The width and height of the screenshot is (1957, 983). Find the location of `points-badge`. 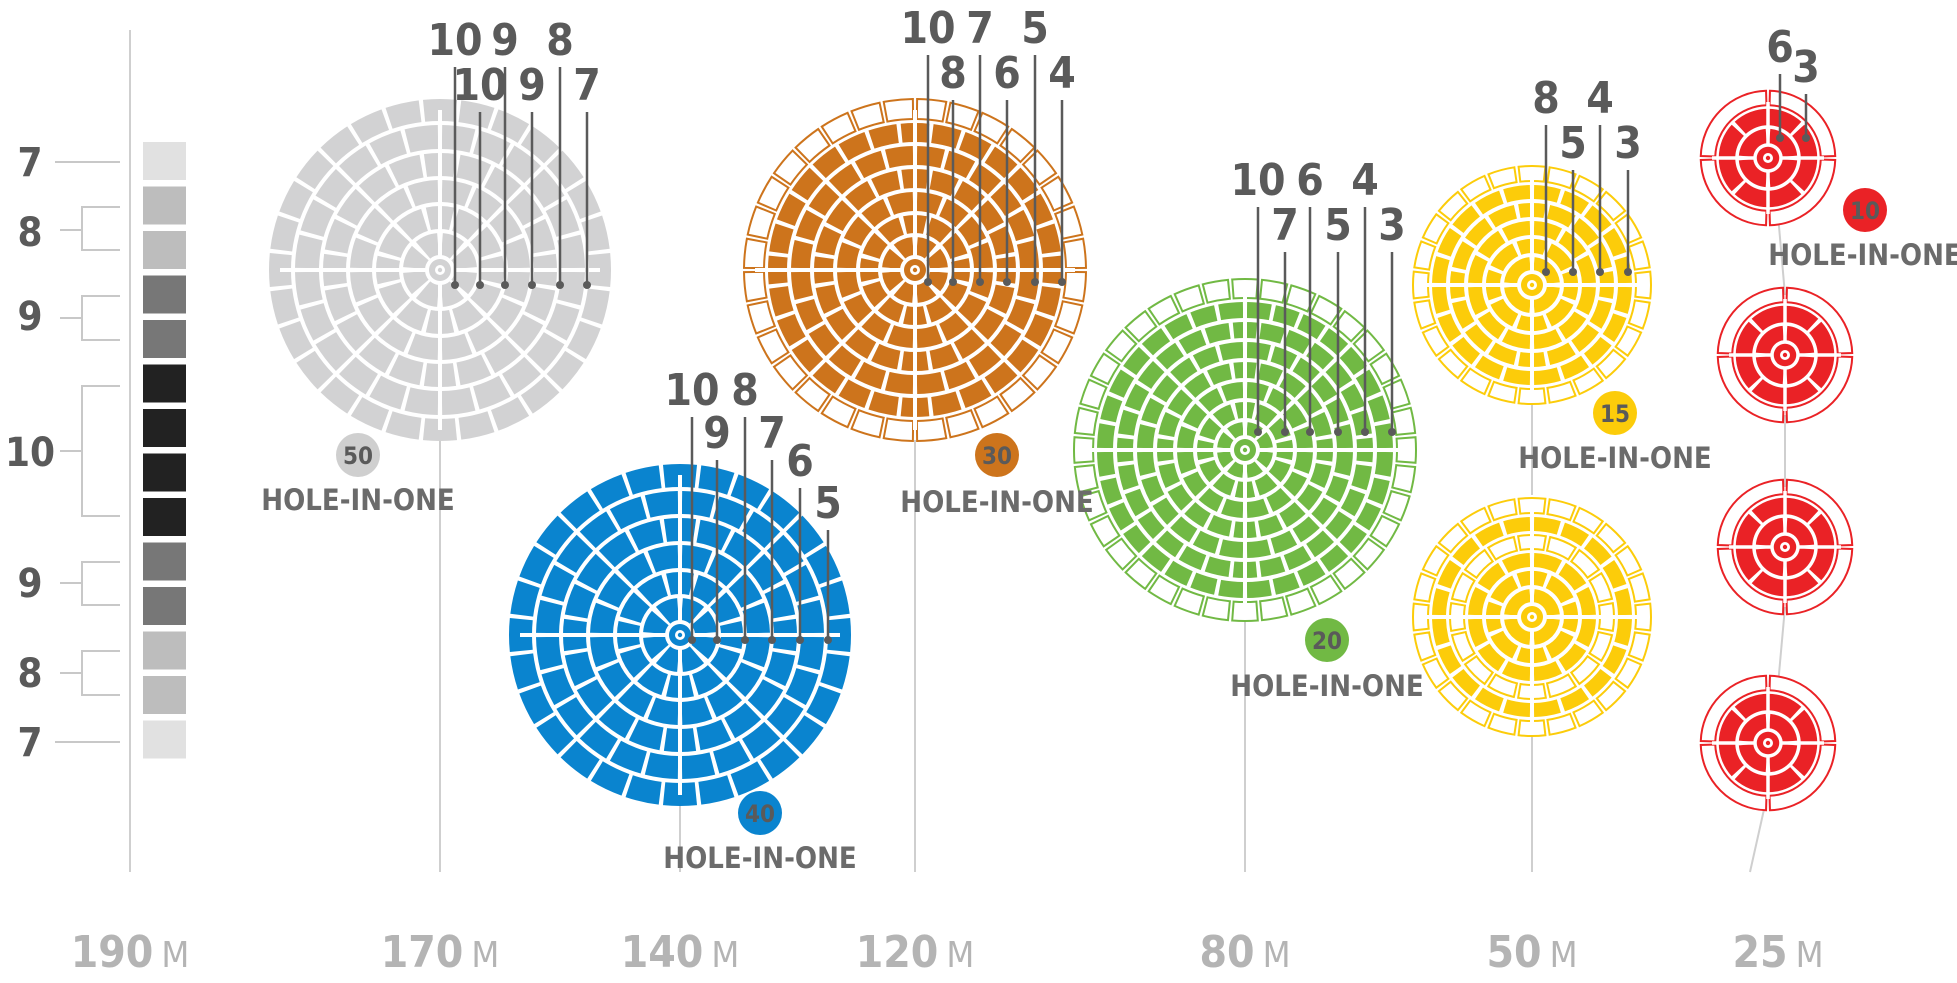

points-badge is located at coordinates (760, 813).